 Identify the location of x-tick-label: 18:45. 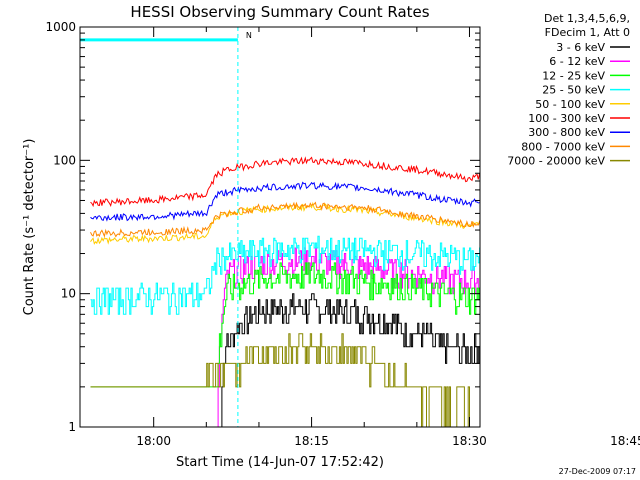
(625, 441).